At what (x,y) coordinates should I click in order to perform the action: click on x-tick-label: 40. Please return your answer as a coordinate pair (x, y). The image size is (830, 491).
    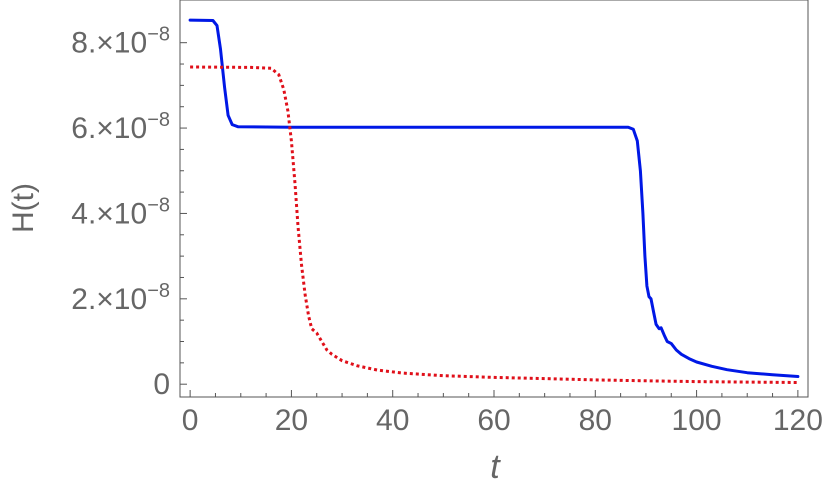
    Looking at the image, I should click on (392, 420).